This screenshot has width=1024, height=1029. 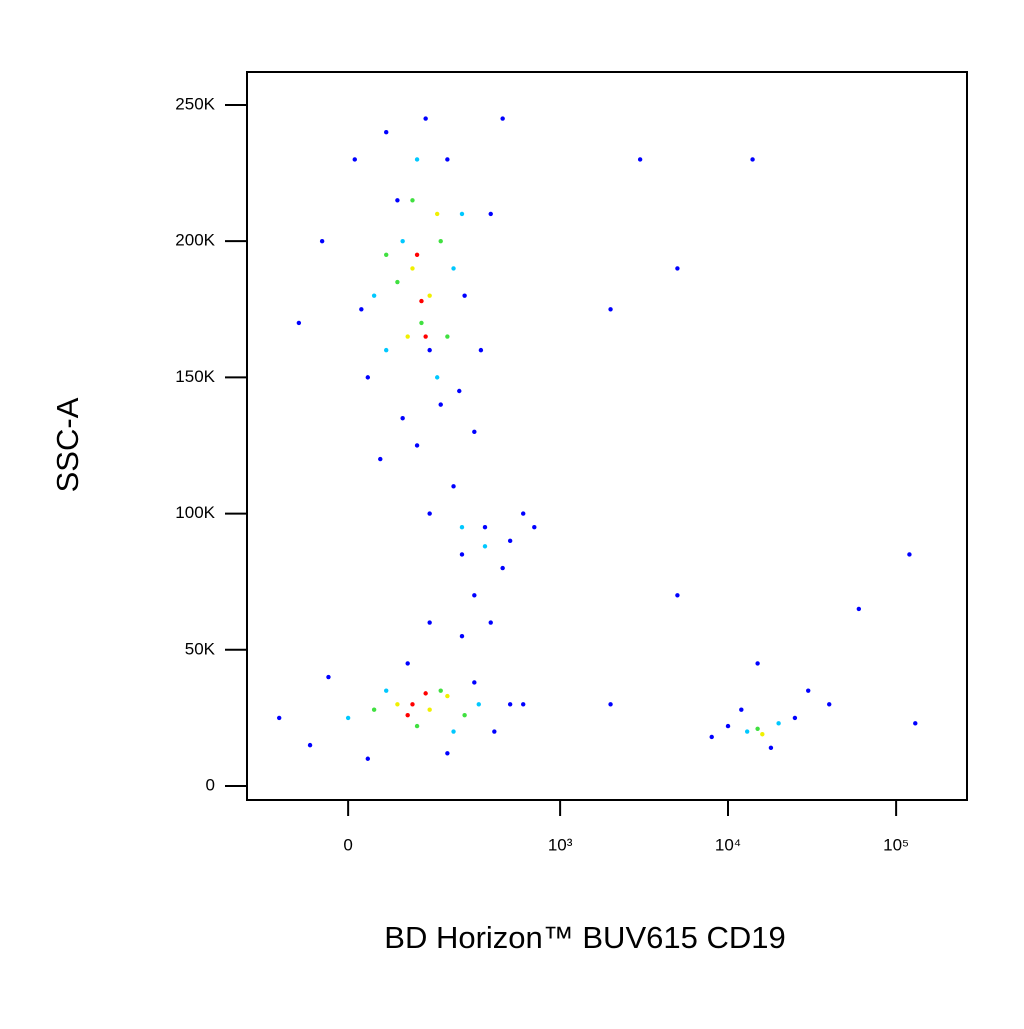 I want to click on x-tick-label: 10⁵, so click(x=896, y=844).